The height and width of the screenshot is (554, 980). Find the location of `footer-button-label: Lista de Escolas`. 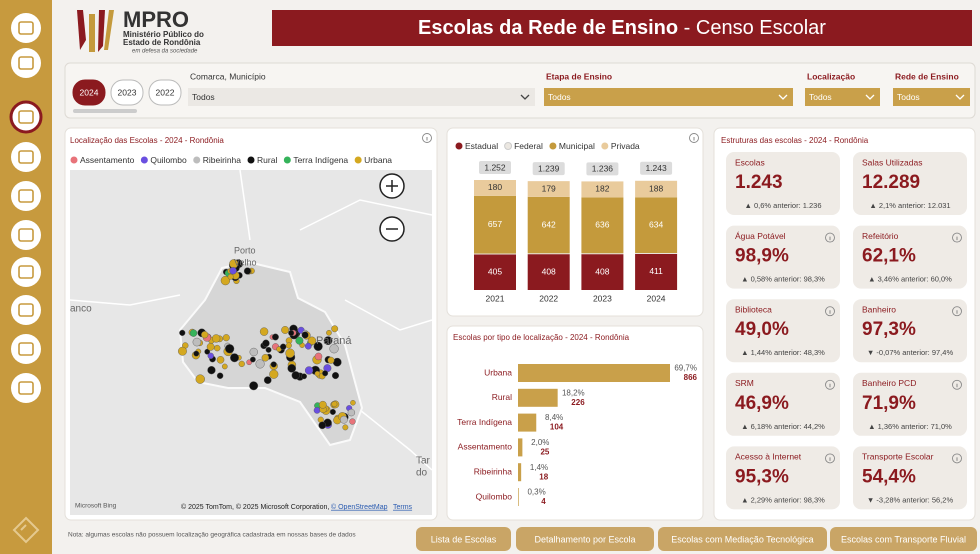

footer-button-label: Lista de Escolas is located at coordinates (464, 539).